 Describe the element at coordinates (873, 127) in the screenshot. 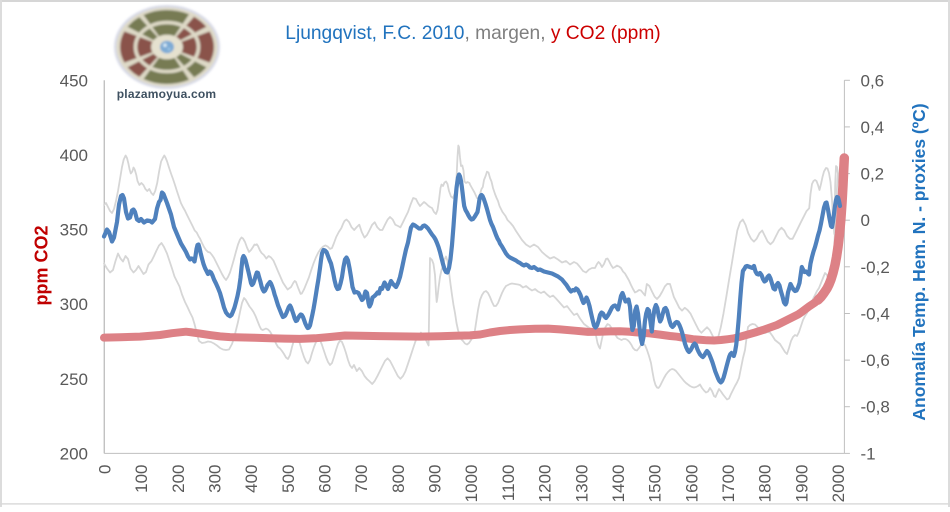

I see `svg-text: 0,4` at that location.